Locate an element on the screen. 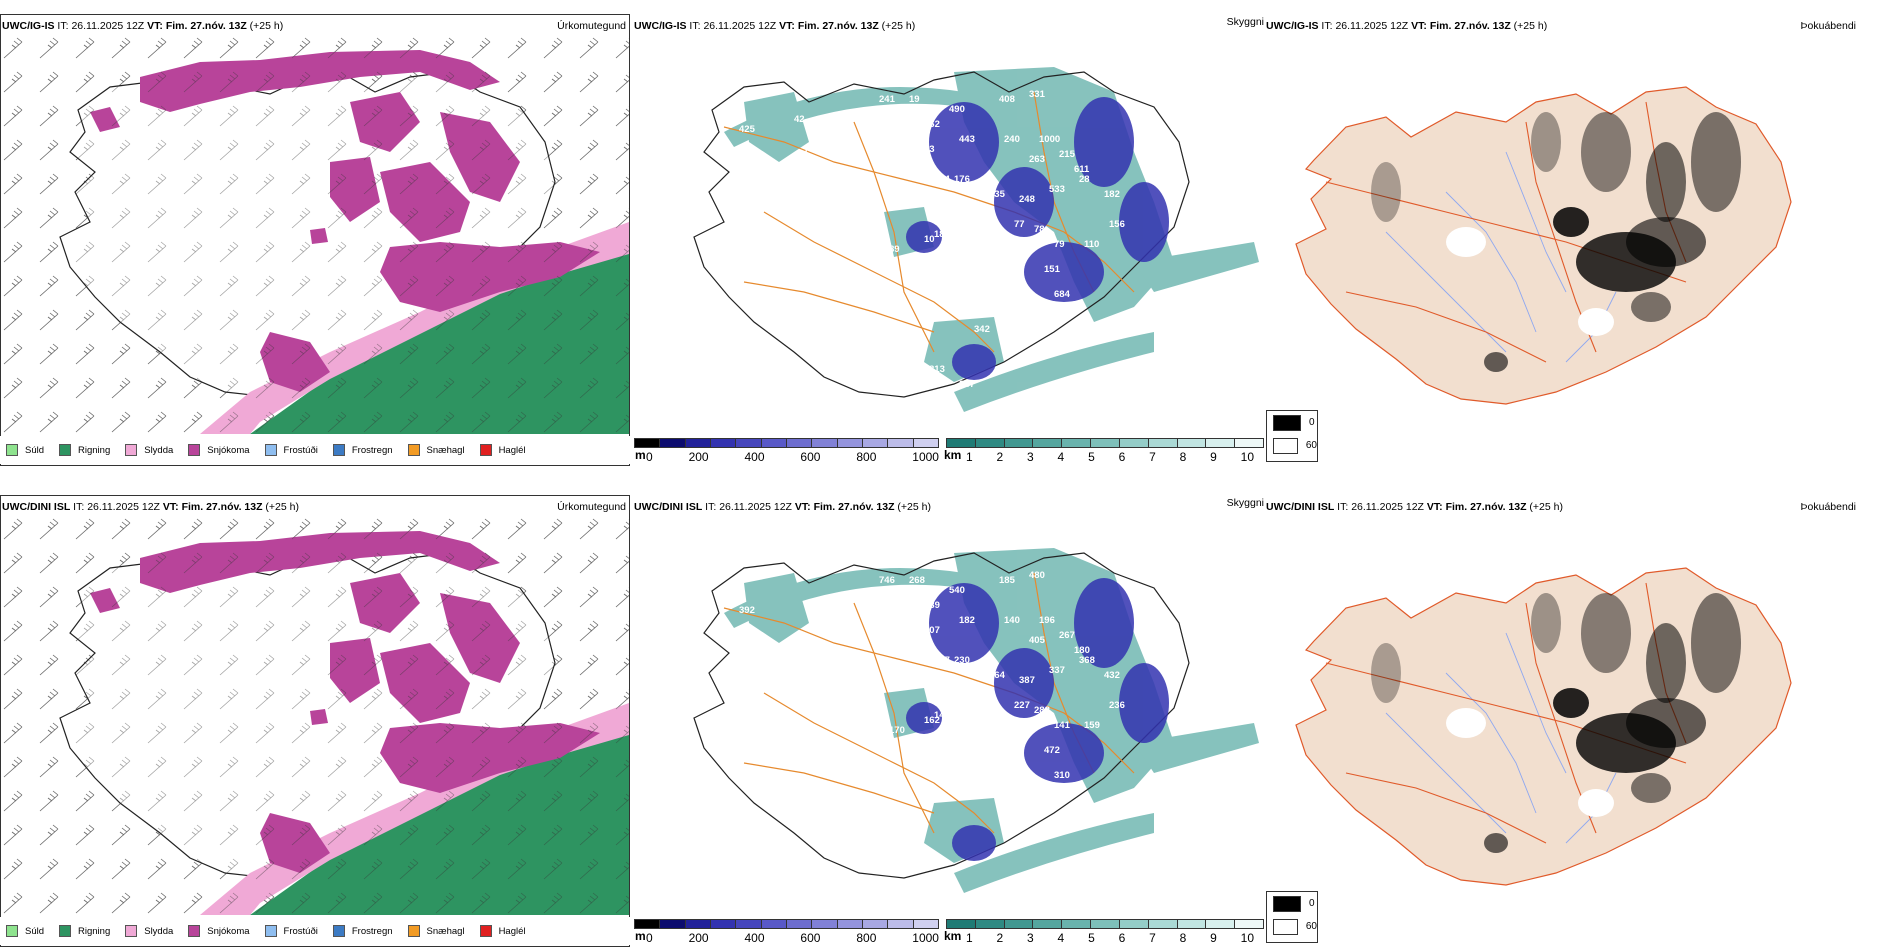 This screenshot has height=951, width=1900. tick-label: 0 is located at coordinates (649, 938).